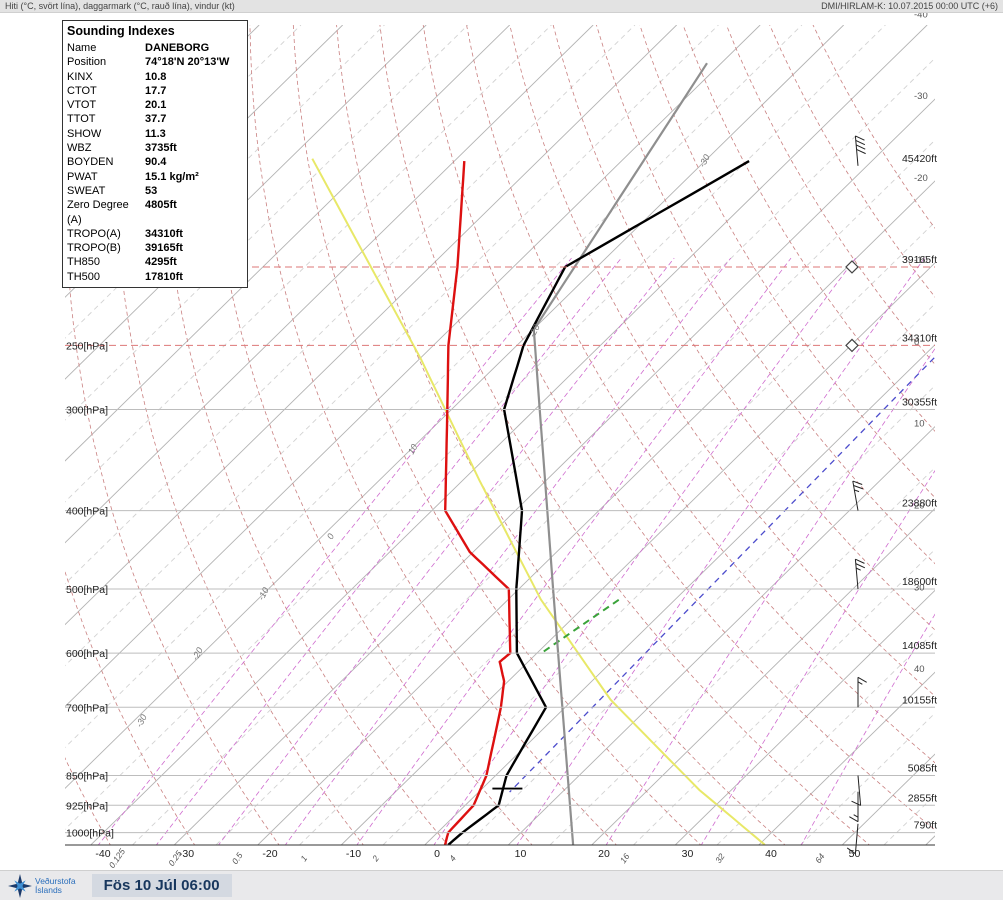  Describe the element at coordinates (82, 105) in the screenshot. I see `index-label: VTOT` at that location.